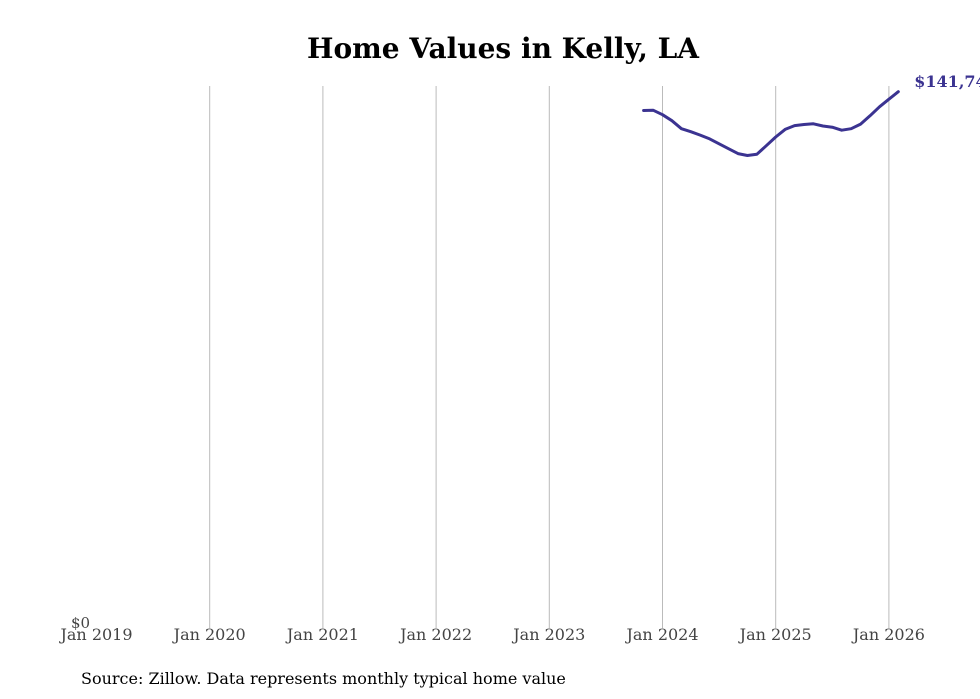  What do you see at coordinates (775, 634) in the screenshot?
I see `x-tick-label-2025: Jan 2025` at bounding box center [775, 634].